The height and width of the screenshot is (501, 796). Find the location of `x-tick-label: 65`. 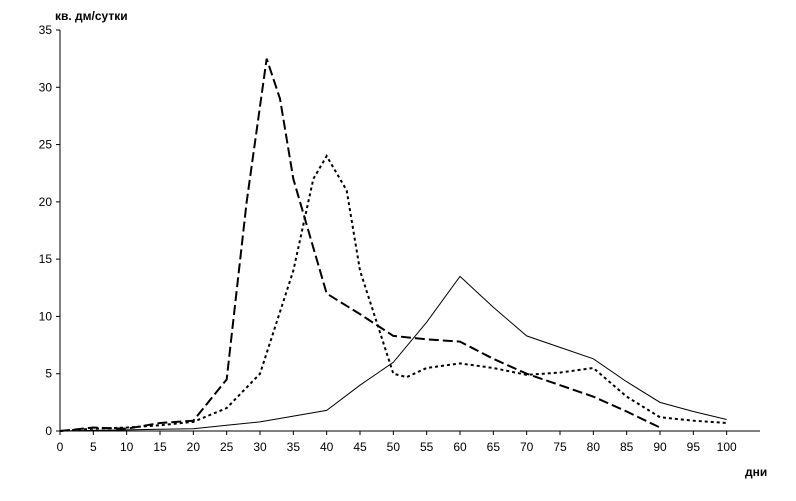

x-tick-label: 65 is located at coordinates (494, 447).